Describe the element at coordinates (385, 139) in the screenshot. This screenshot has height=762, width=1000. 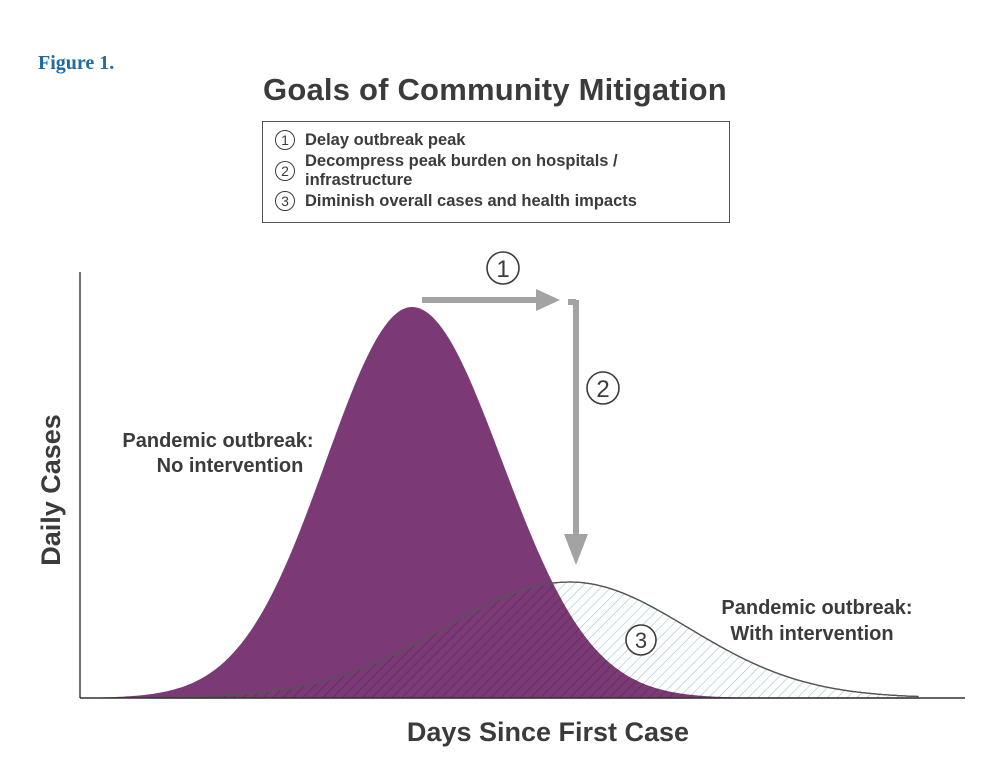
I see `legend-text-1: Delay outbreak peak` at that location.